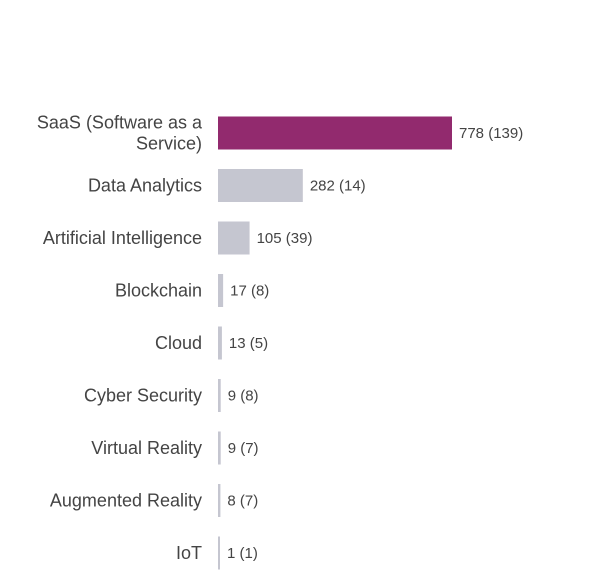  Describe the element at coordinates (122, 238) in the screenshot. I see `category-label-3: Artificial Intelligence` at that location.